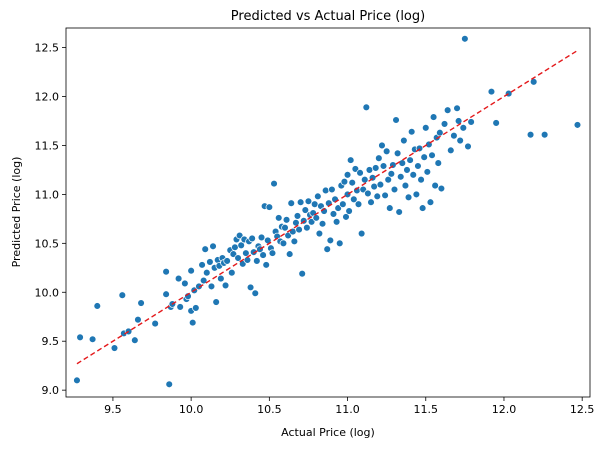  Describe the element at coordinates (426, 409) in the screenshot. I see `x-tick-label: 11.5` at that location.